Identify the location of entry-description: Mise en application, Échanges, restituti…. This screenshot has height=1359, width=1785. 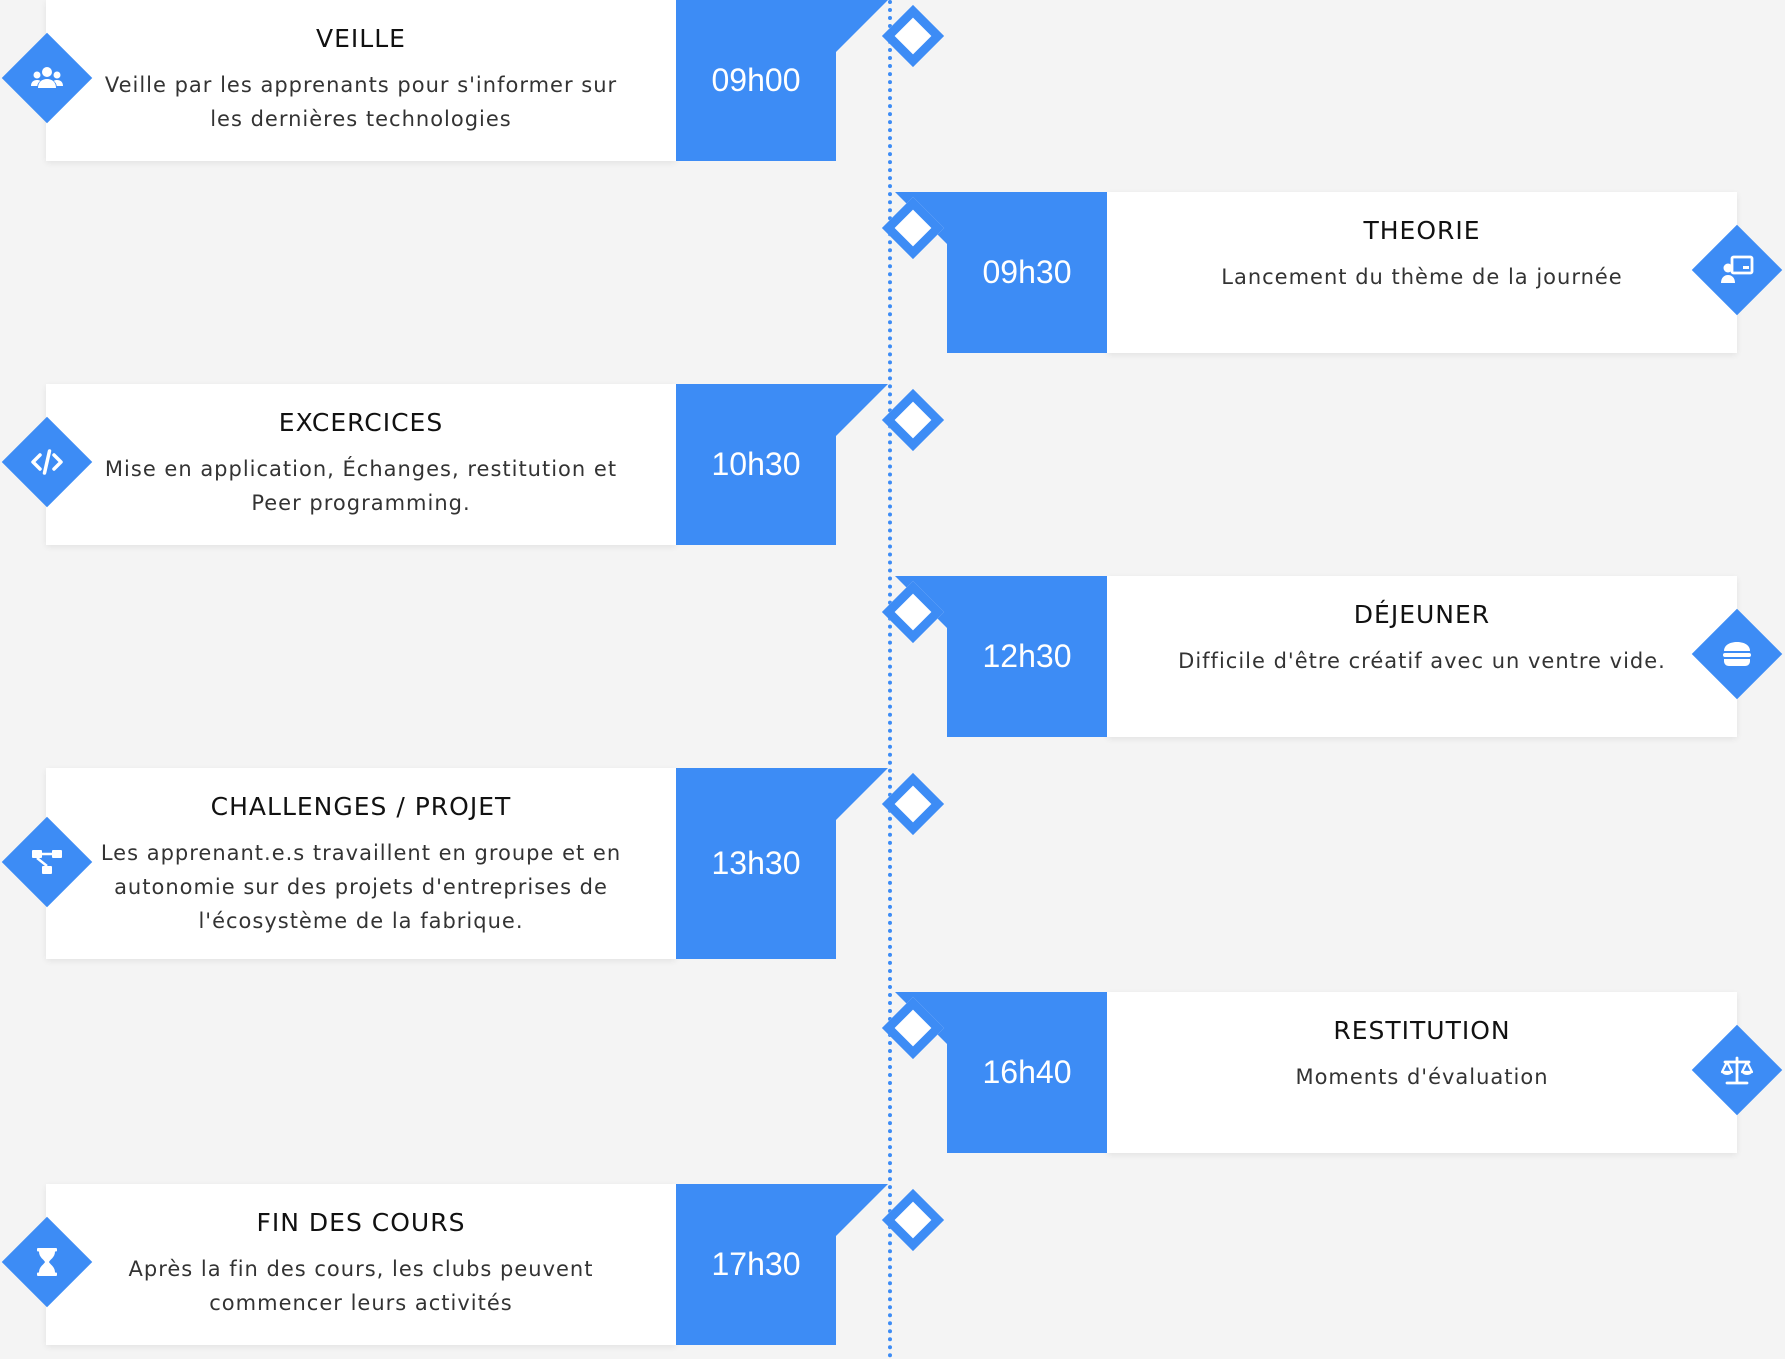
(361, 486).